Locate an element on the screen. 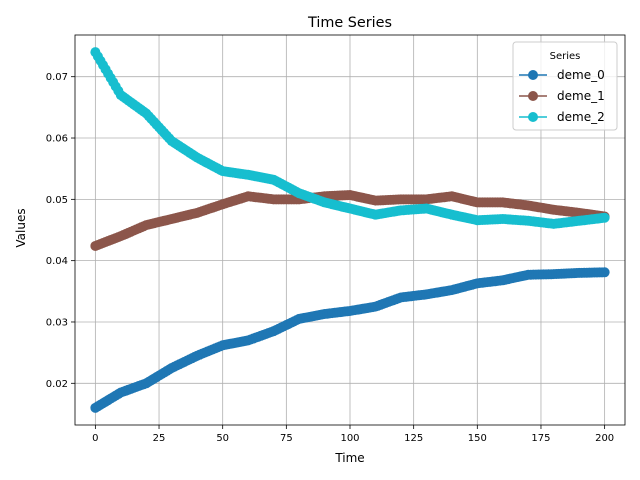 This screenshot has width=640, height=480. y-tick-label: 0.03 is located at coordinates (57, 322).